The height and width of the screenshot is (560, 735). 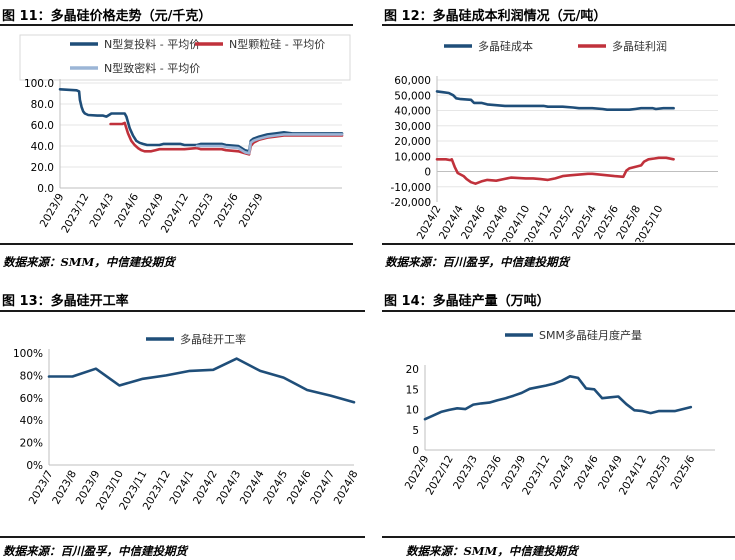 What do you see at coordinates (95, 551) in the screenshot?
I see `chart-13-source: 数据来源：百川盈孚，中信建投期货` at bounding box center [95, 551].